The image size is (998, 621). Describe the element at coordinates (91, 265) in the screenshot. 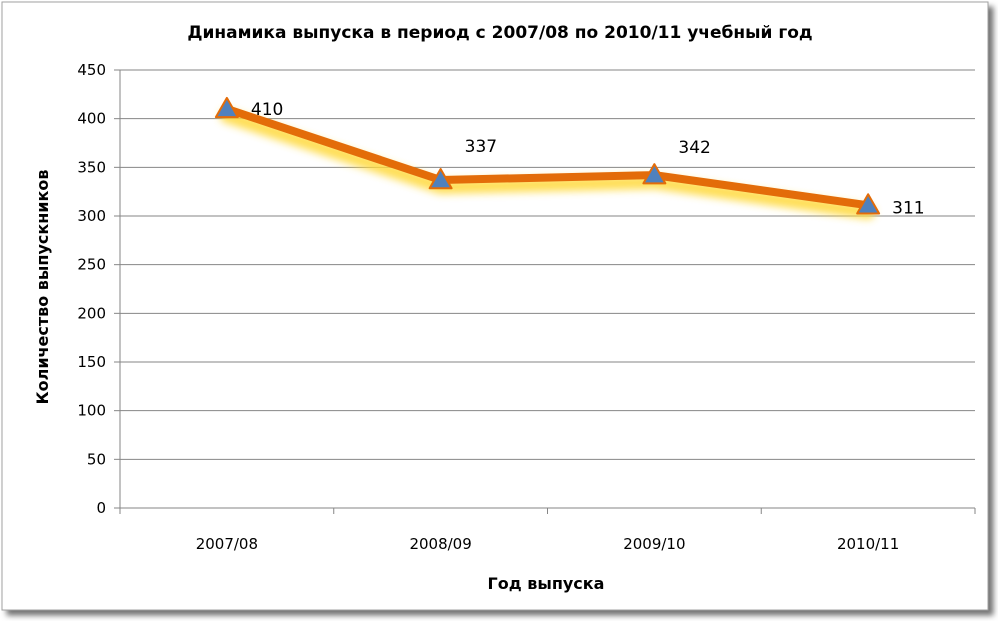

I see `y-tick-label: 250` at that location.